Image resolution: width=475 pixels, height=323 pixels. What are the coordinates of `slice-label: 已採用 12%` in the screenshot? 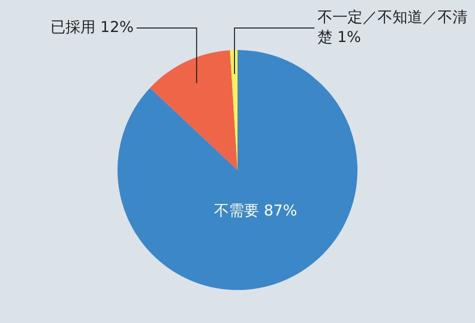 It's located at (92, 27).